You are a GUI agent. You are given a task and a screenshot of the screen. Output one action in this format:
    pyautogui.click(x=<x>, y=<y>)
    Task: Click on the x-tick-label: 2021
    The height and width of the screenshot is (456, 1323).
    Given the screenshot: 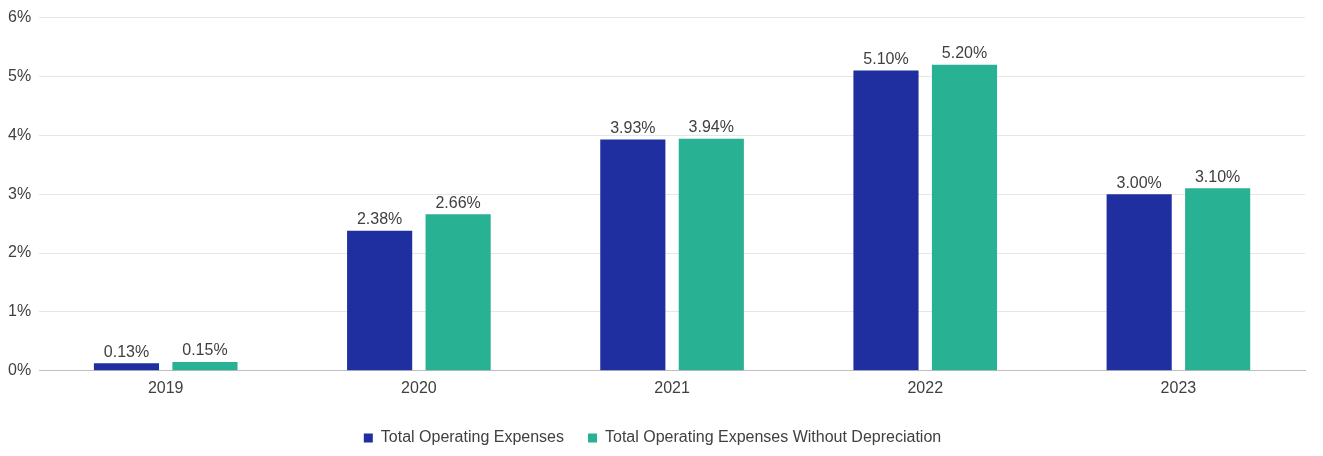 What is the action you would take?
    pyautogui.click(x=672, y=387)
    